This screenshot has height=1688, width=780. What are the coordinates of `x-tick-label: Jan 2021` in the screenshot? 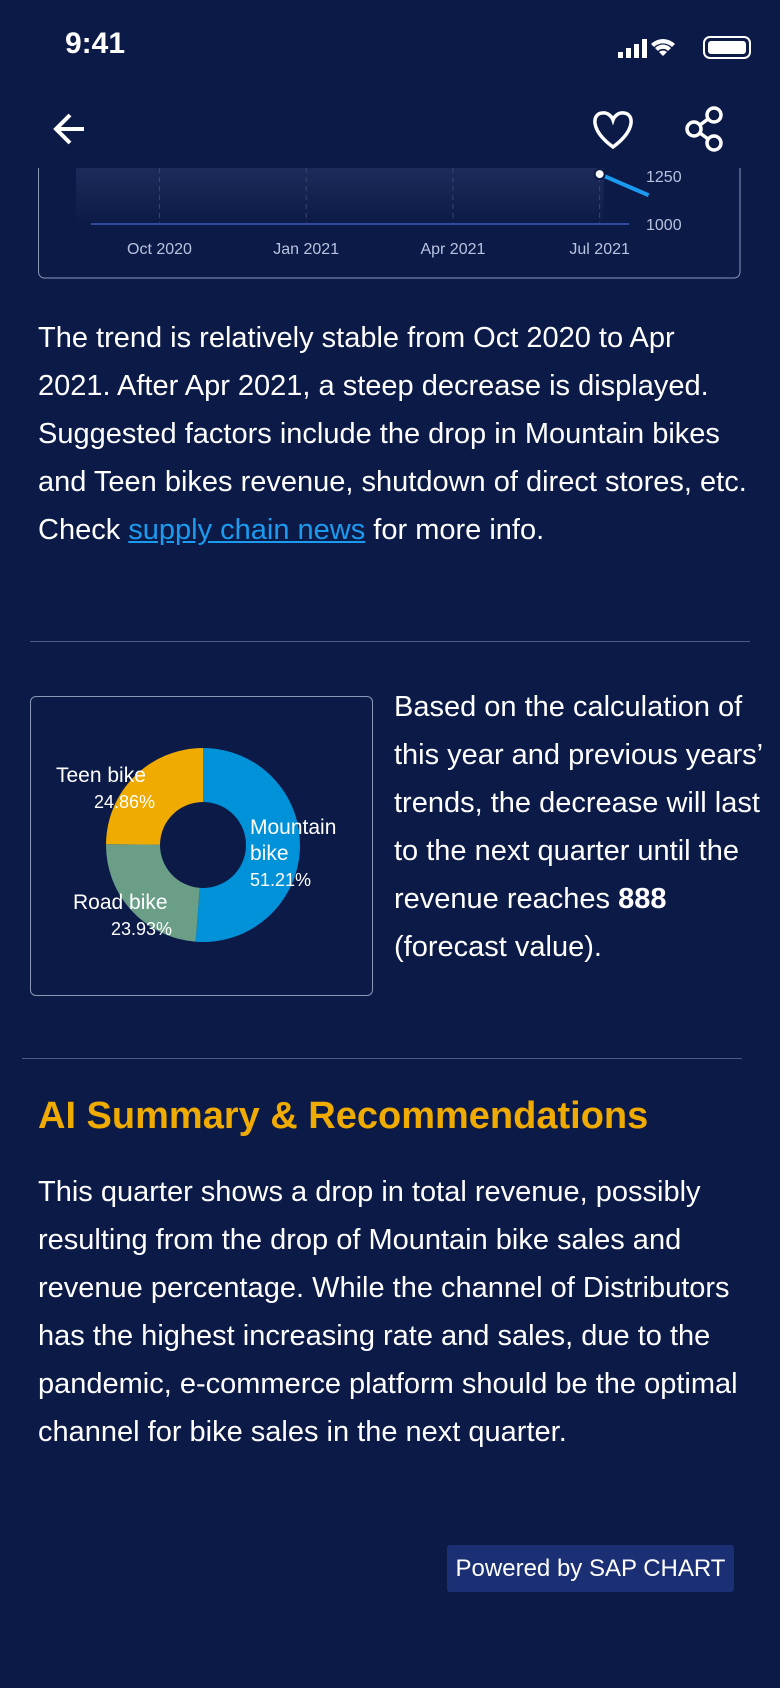 It's located at (306, 249).